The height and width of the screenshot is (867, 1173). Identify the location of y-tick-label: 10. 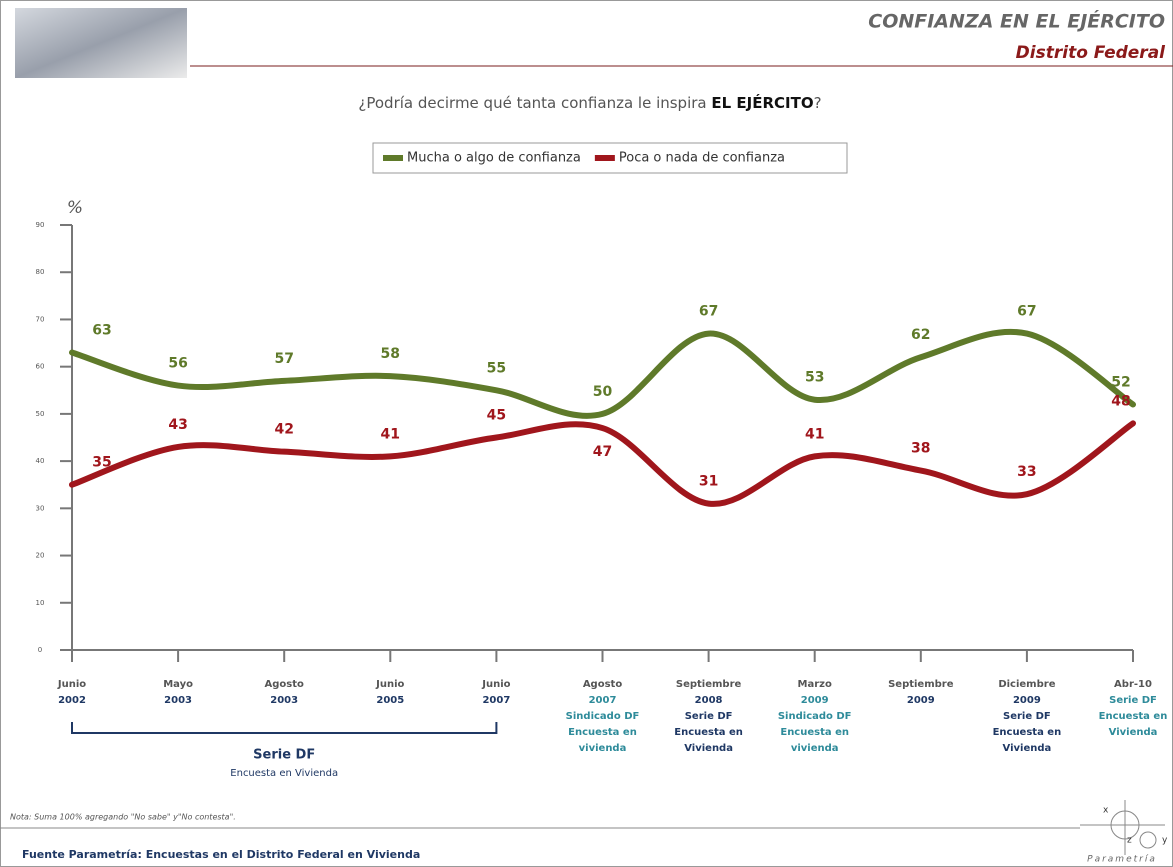
(40, 603).